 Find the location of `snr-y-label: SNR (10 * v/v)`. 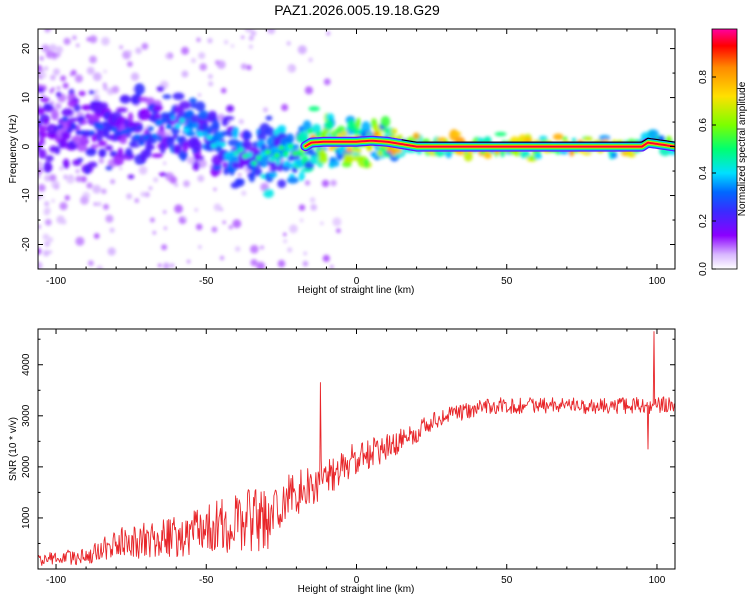

snr-y-label: SNR (10 * v/v) is located at coordinates (13, 449).